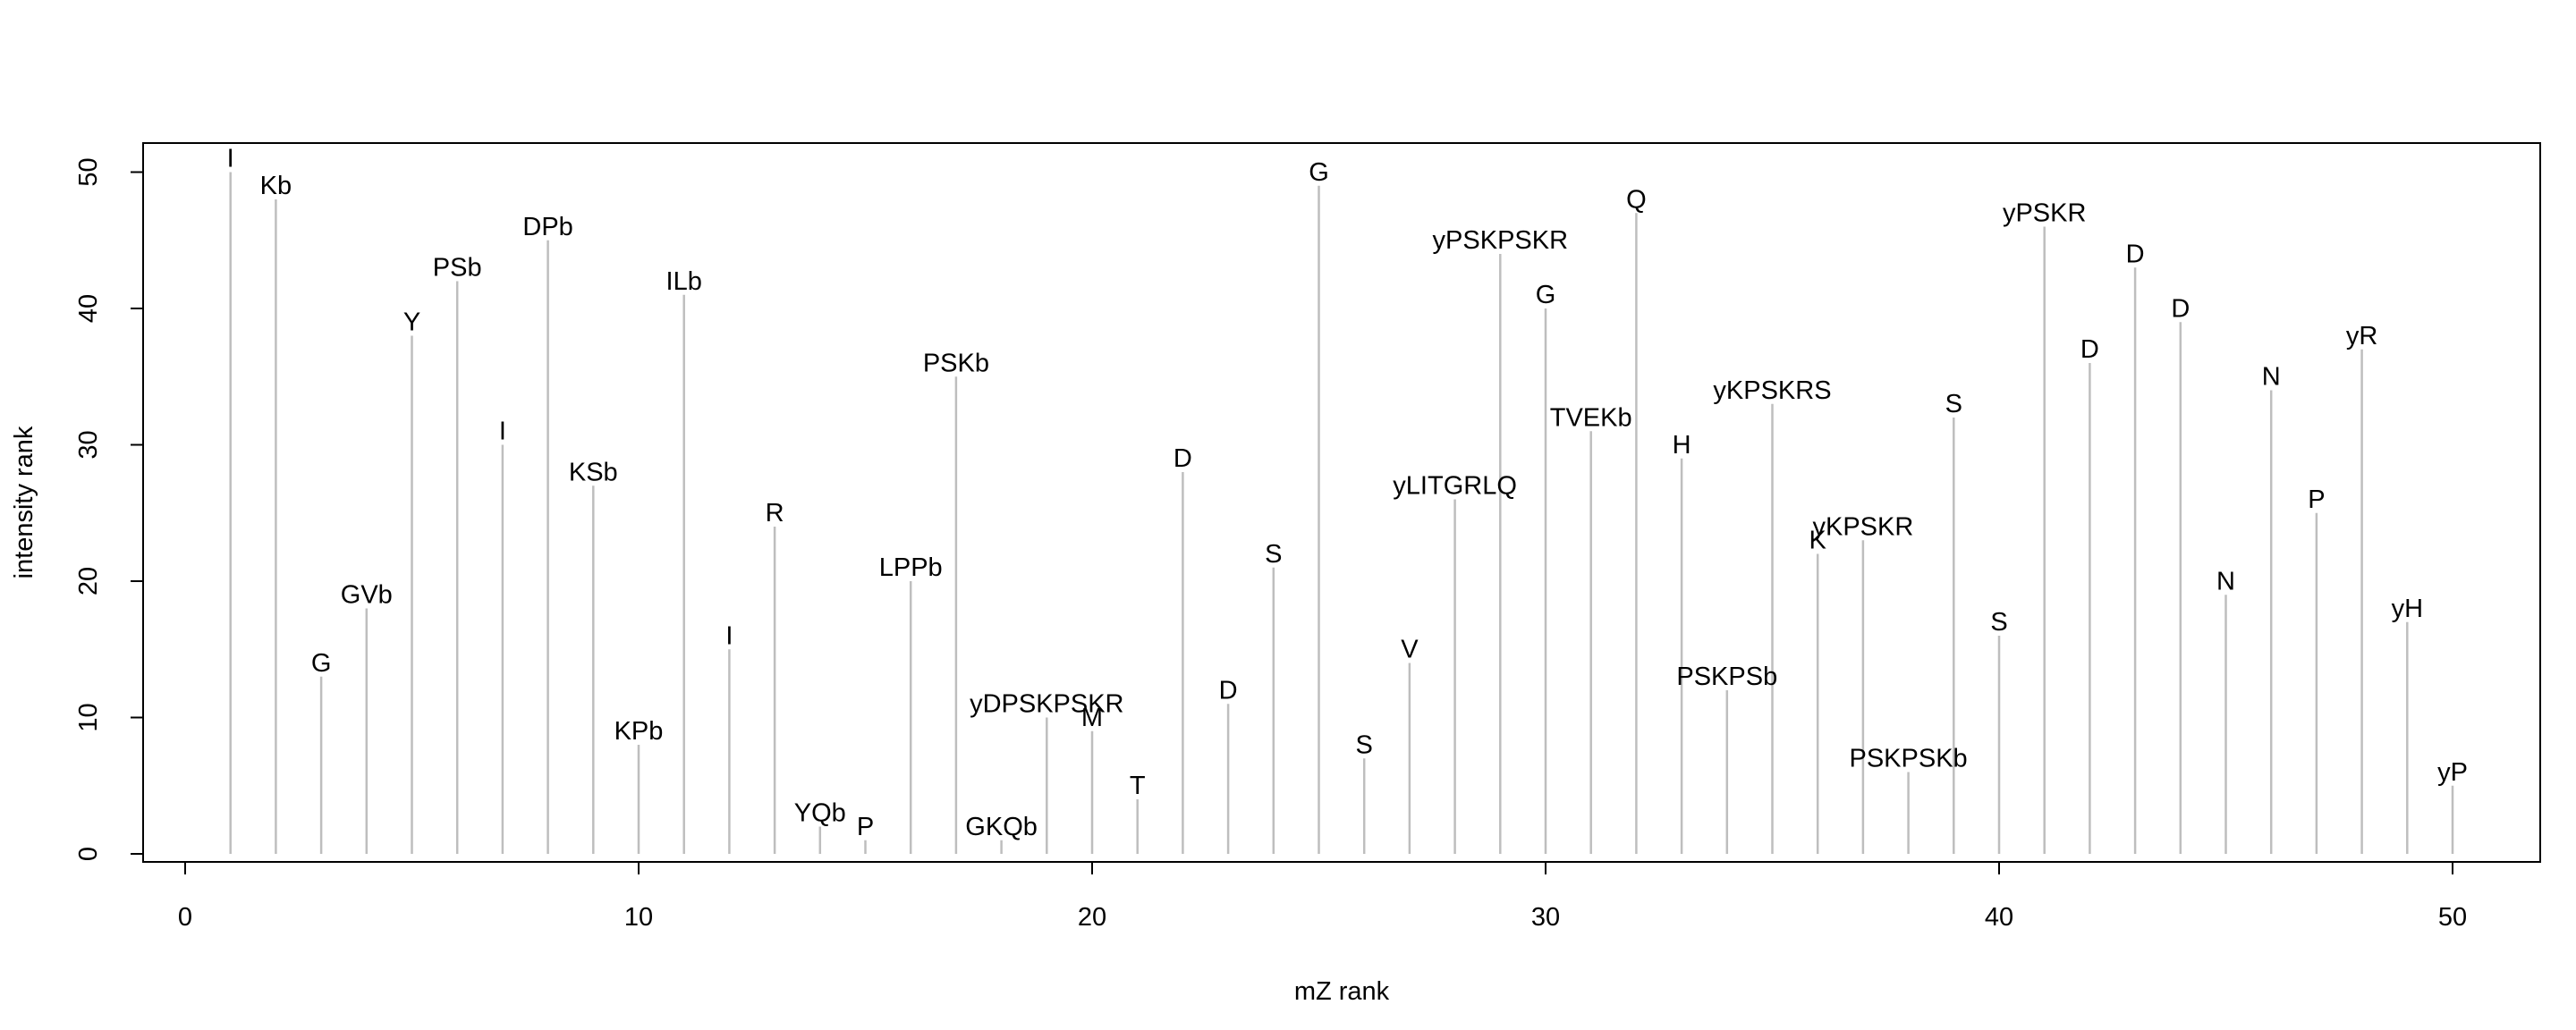  I want to click on point-label-45: N, so click(2225, 581).